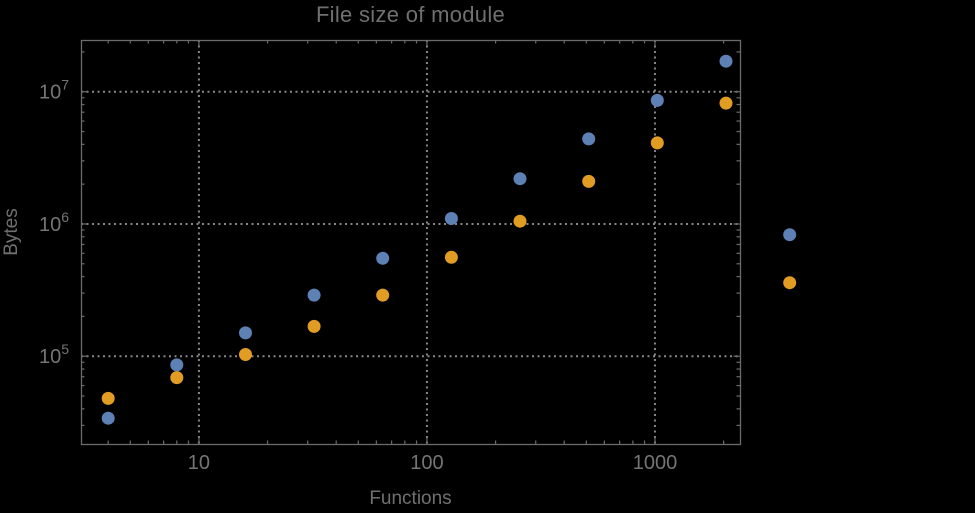 Image resolution: width=975 pixels, height=513 pixels. What do you see at coordinates (54, 222) in the screenshot?
I see `y-tick-label: 10⁶` at bounding box center [54, 222].